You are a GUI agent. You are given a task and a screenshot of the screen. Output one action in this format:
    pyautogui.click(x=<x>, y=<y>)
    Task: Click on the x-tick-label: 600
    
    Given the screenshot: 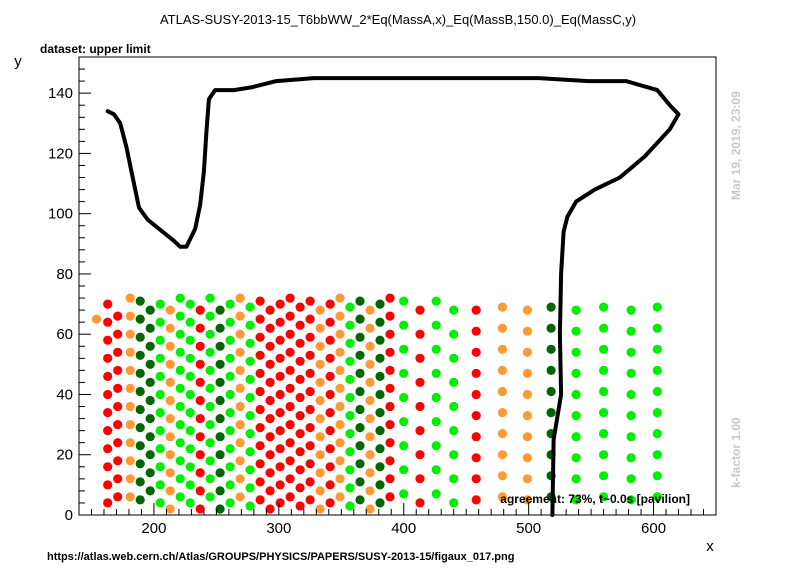 What is the action you would take?
    pyautogui.click(x=653, y=528)
    